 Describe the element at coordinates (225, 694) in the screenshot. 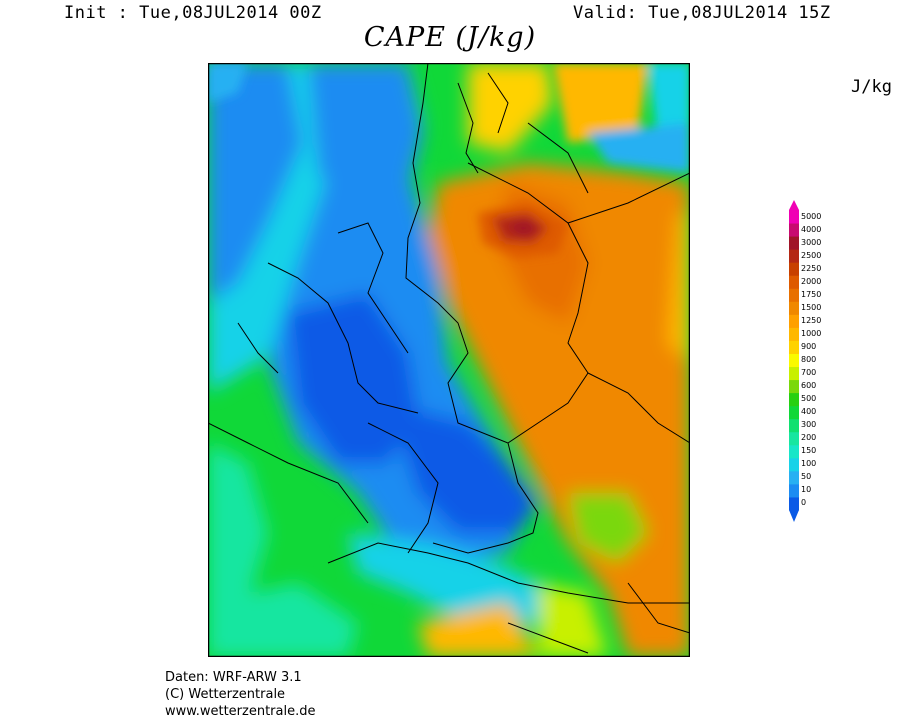

I see `footer-copyright: (C) Wetterzentrale` at that location.